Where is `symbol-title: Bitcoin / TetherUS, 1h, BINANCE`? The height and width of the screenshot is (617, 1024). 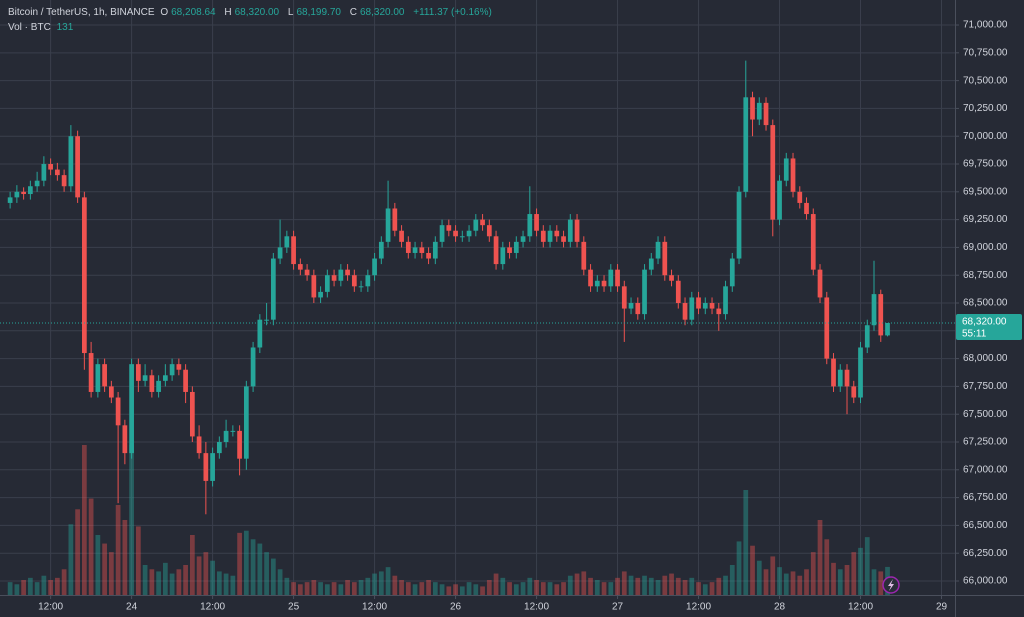 symbol-title: Bitcoin / TetherUS, 1h, BINANCE is located at coordinates (81, 12).